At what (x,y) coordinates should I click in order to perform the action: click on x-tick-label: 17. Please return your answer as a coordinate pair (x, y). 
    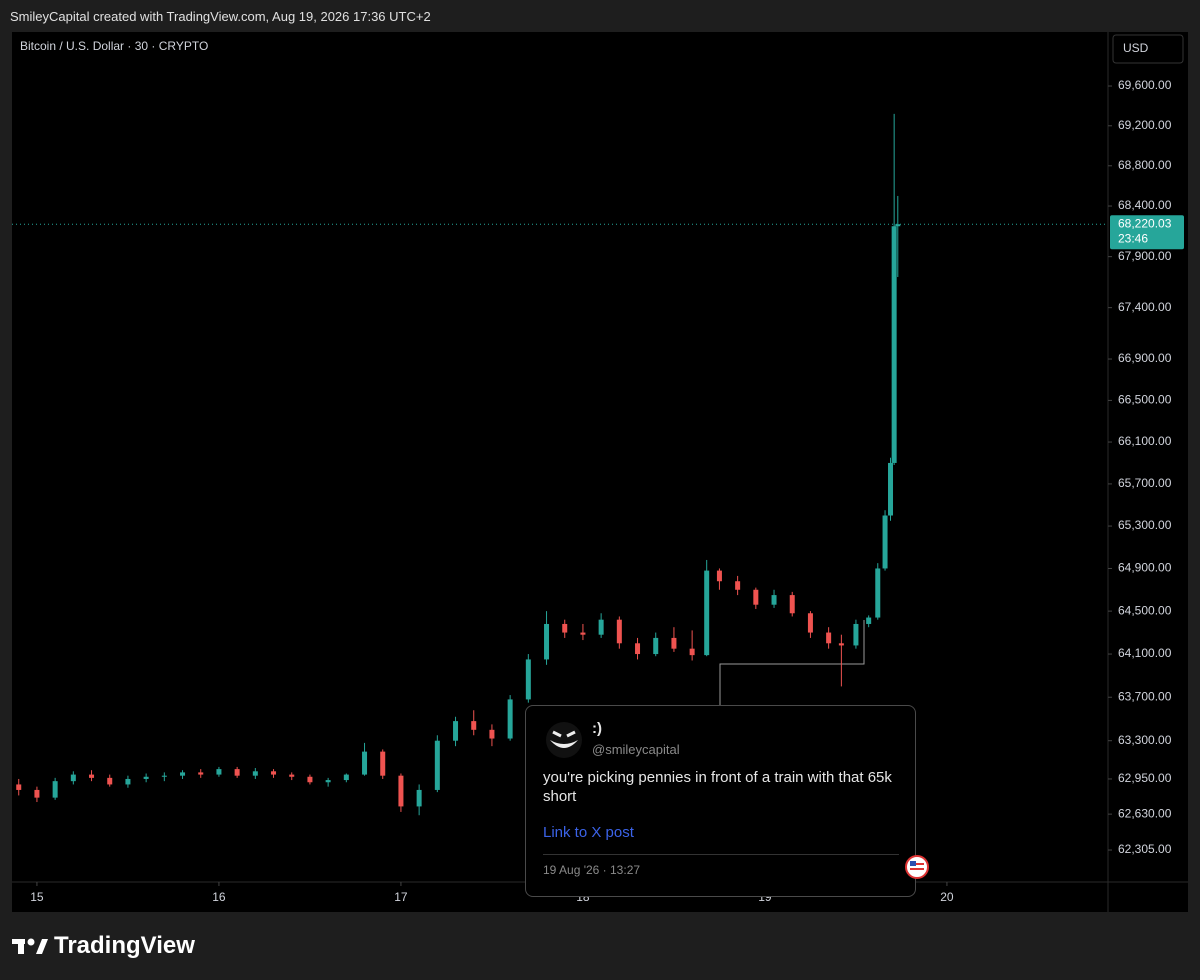
    Looking at the image, I should click on (401, 897).